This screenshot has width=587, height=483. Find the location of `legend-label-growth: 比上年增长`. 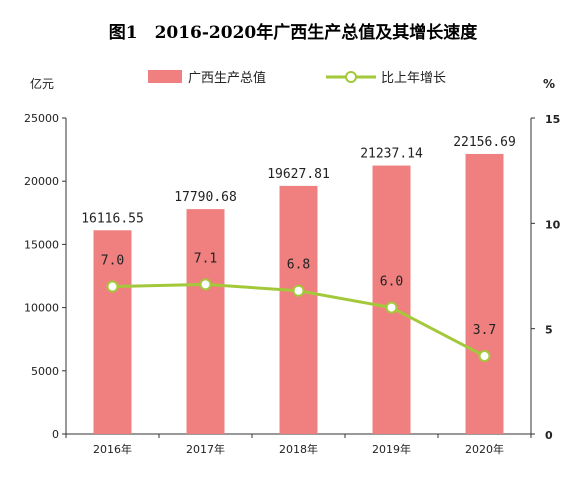

legend-label-growth: 比上年增长 is located at coordinates (413, 78).